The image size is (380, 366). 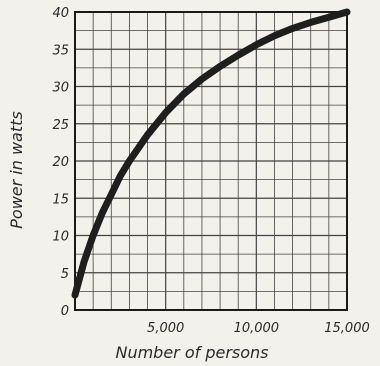 What do you see at coordinates (16, 169) in the screenshot?
I see `y-axis-label: Power in watts` at bounding box center [16, 169].